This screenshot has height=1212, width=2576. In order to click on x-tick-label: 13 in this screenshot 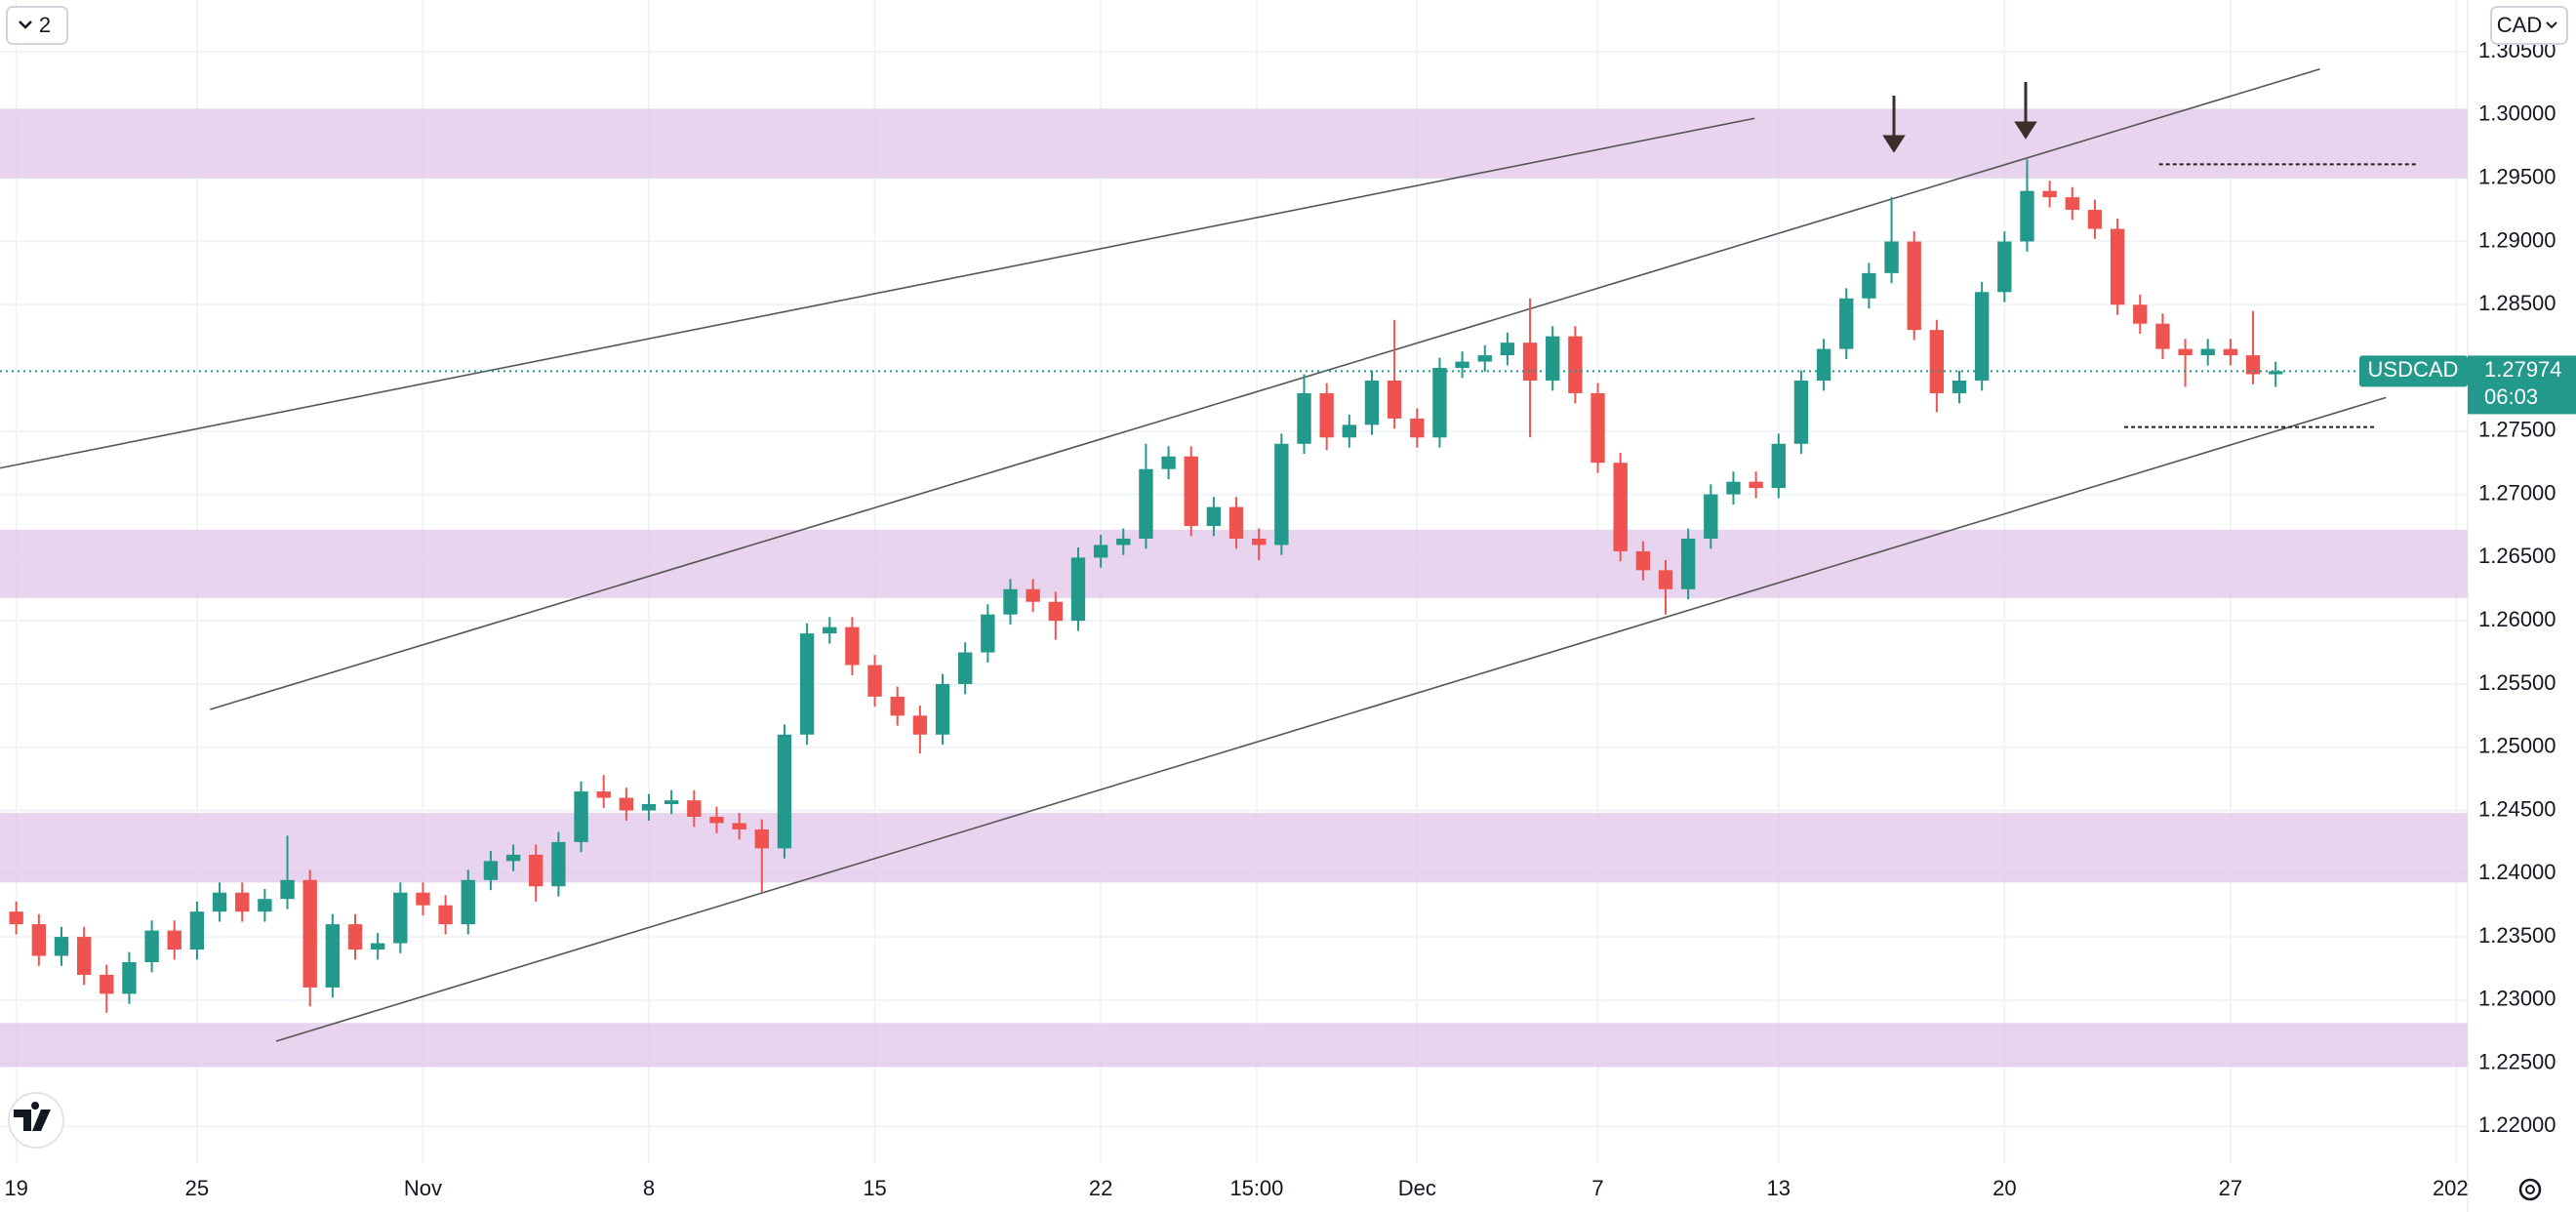, I will do `click(1779, 1188)`.